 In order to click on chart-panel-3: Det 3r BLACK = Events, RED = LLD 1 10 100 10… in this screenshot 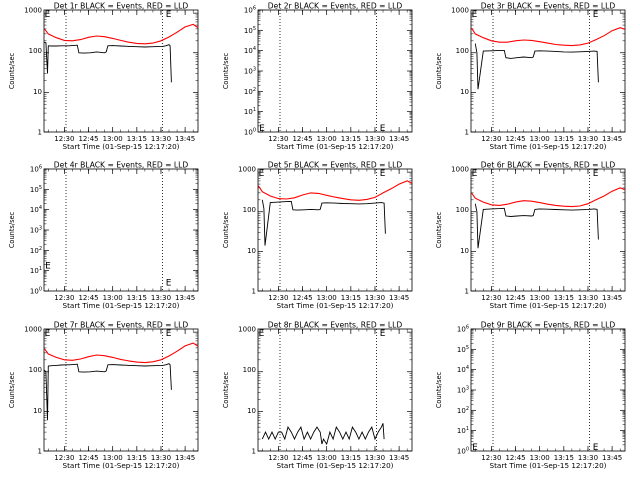, I will do `click(530, 76)`.